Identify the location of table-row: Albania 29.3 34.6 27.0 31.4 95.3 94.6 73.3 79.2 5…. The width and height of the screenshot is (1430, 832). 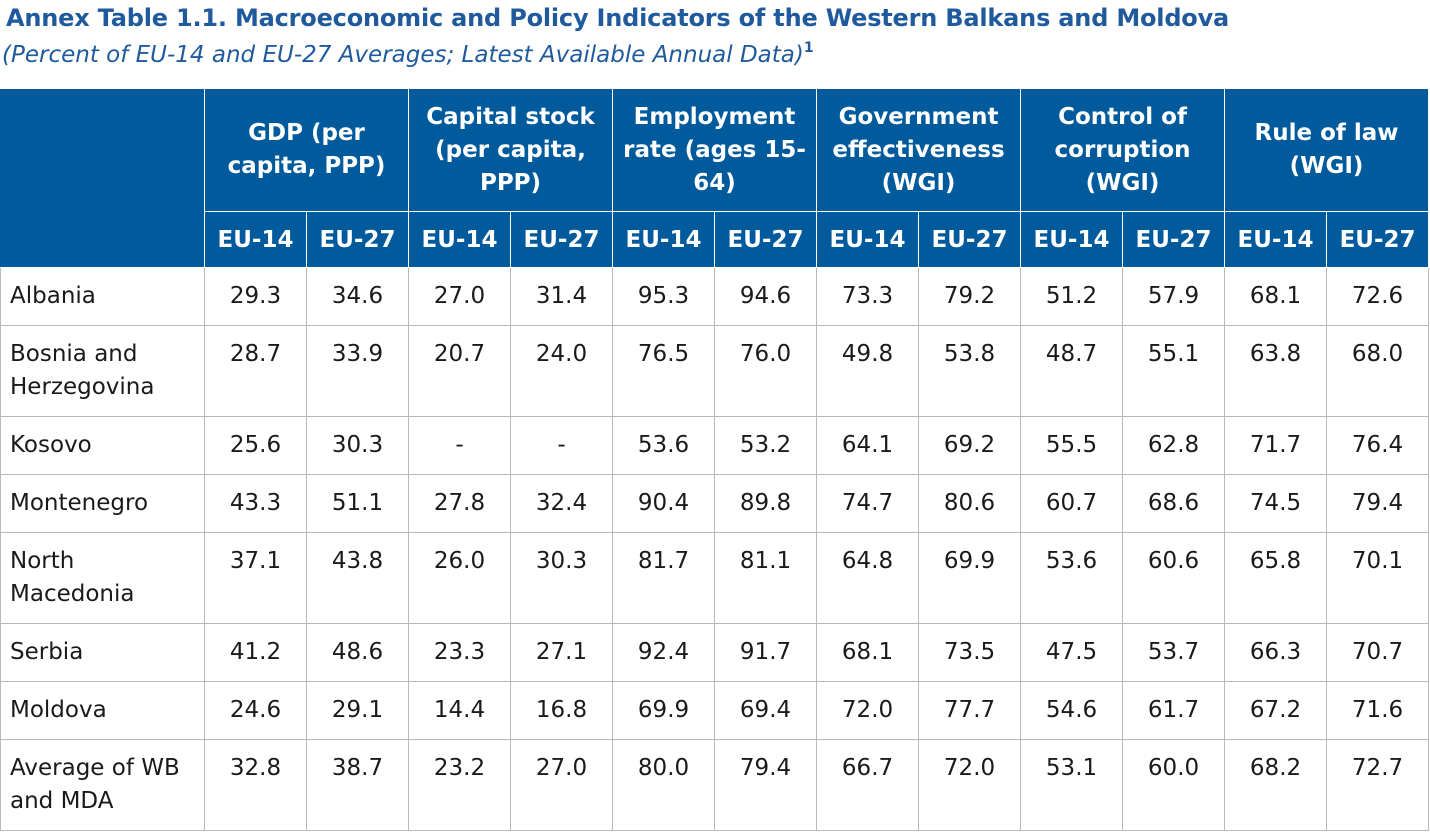
(715, 296).